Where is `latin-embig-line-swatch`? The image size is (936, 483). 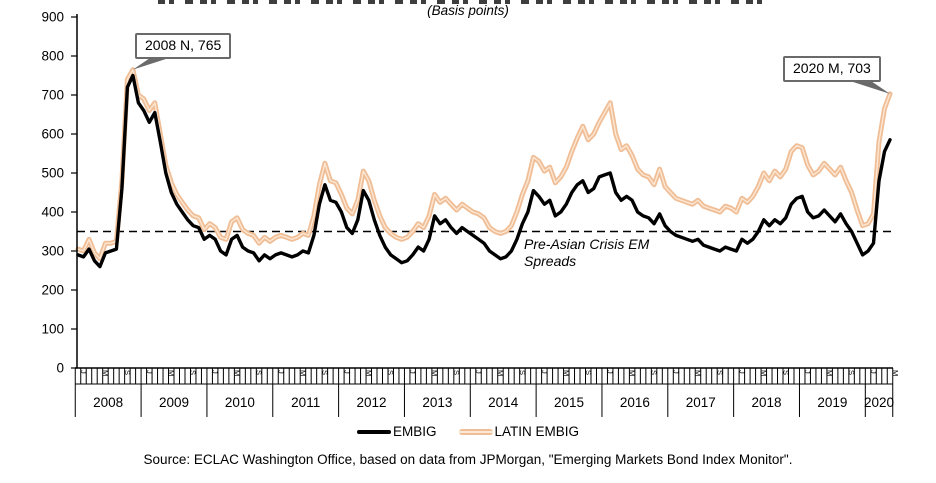 latin-embig-line-swatch is located at coordinates (475, 431).